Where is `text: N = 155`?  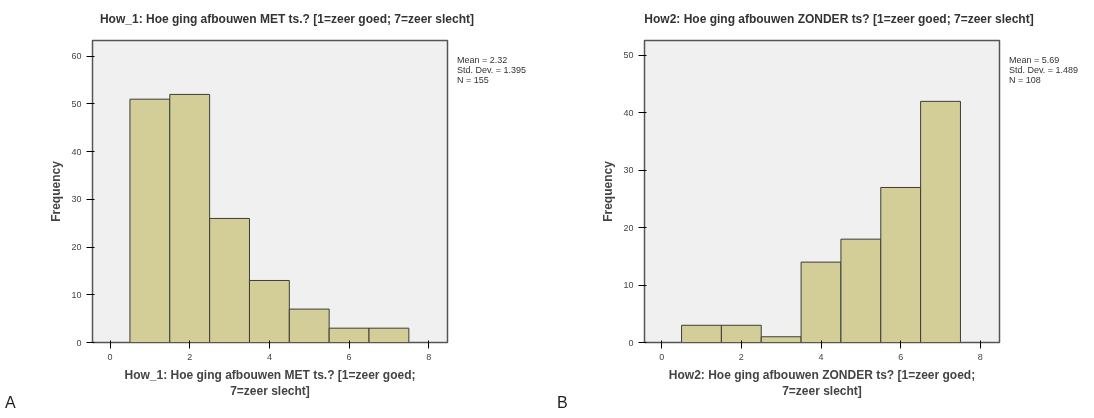 text: N = 155 is located at coordinates (473, 80).